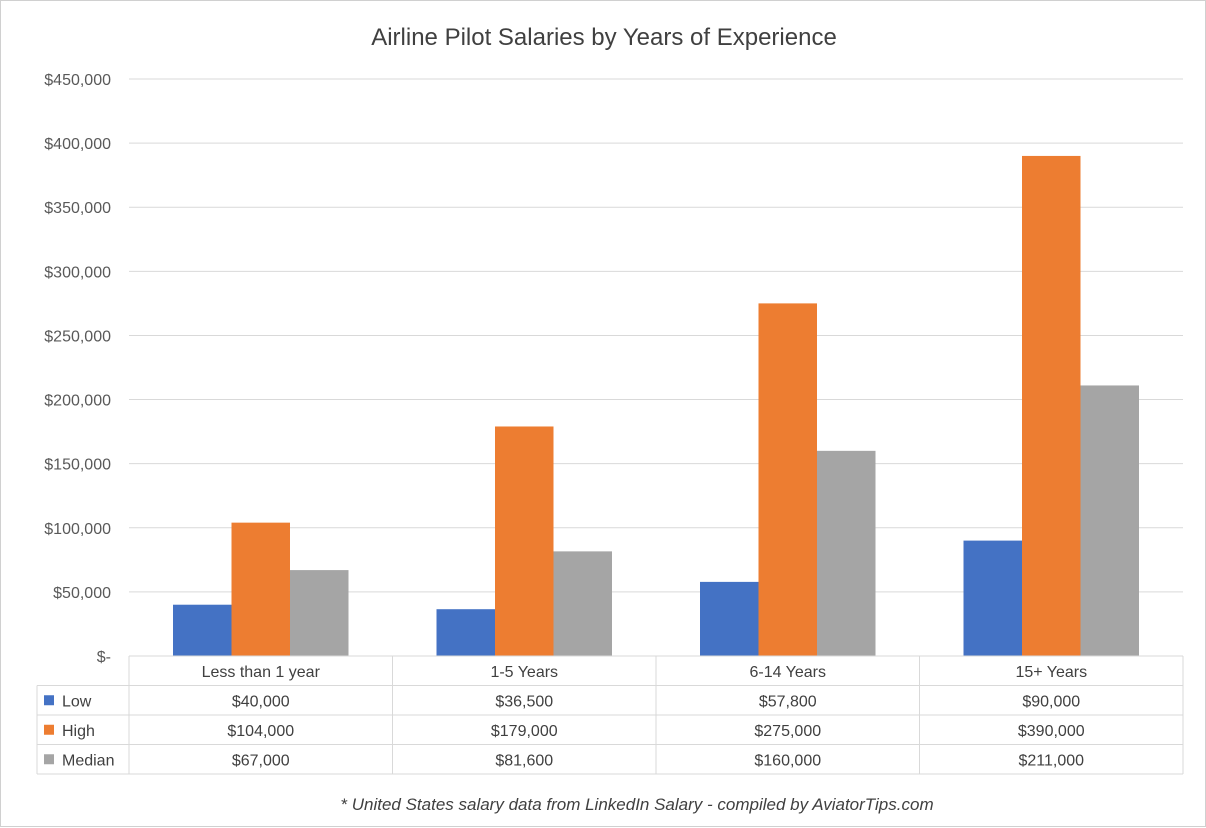  What do you see at coordinates (77, 272) in the screenshot?
I see `y-tick-label: $300,000` at bounding box center [77, 272].